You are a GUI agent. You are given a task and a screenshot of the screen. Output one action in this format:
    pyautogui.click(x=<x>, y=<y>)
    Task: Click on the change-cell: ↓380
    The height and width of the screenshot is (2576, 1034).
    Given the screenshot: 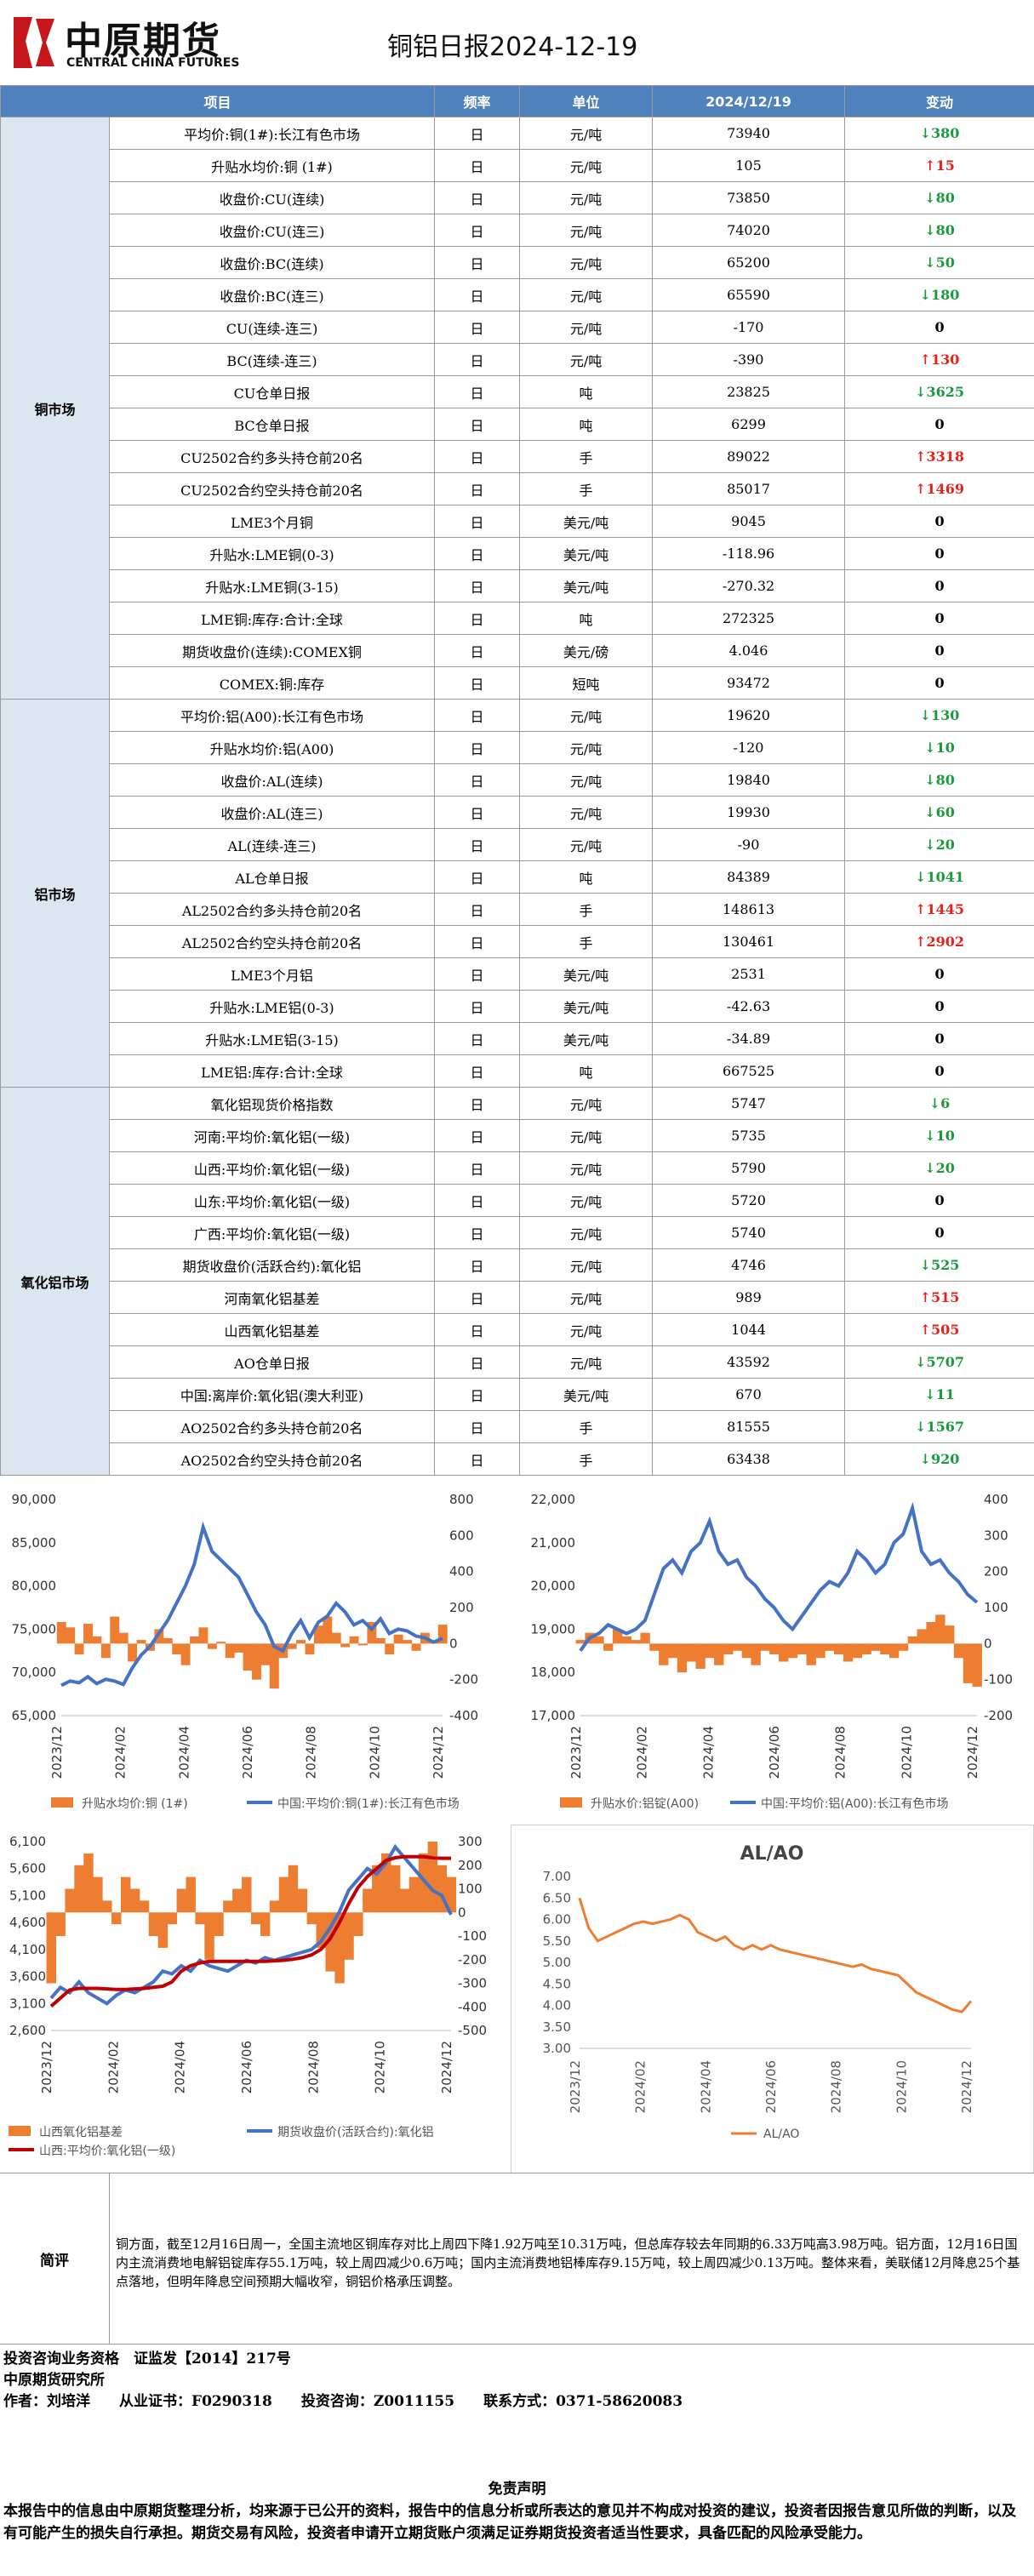 What is the action you would take?
    pyautogui.click(x=939, y=133)
    